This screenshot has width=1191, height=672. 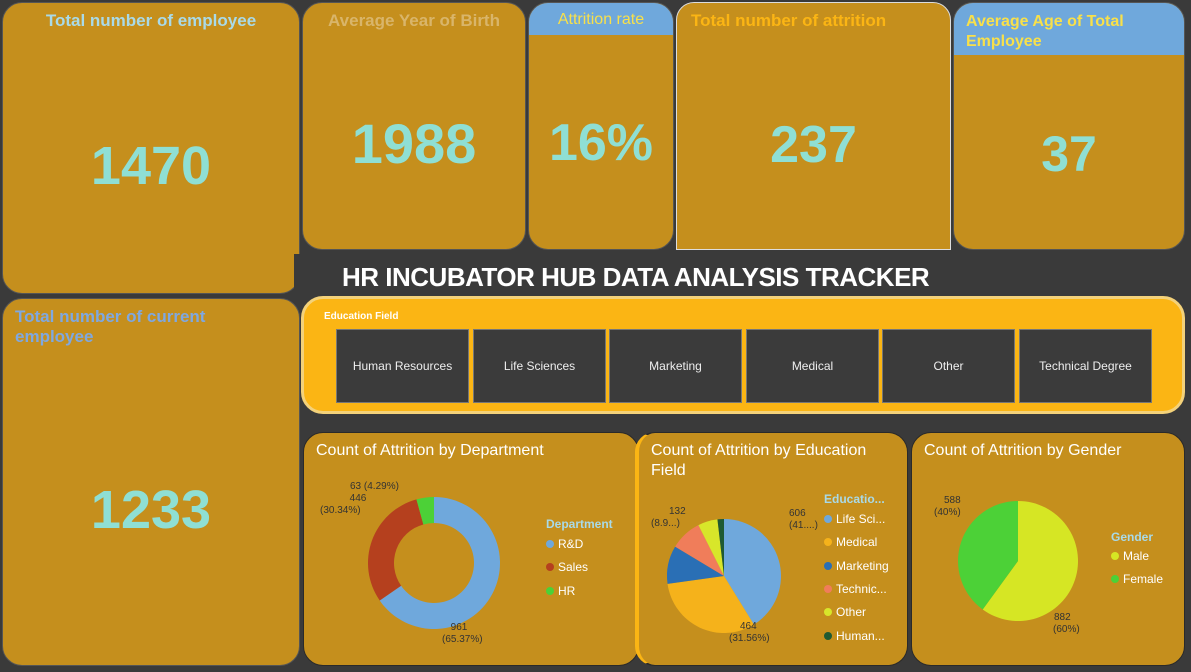 What do you see at coordinates (720, 547) in the screenshot?
I see `human-resources-slice` at bounding box center [720, 547].